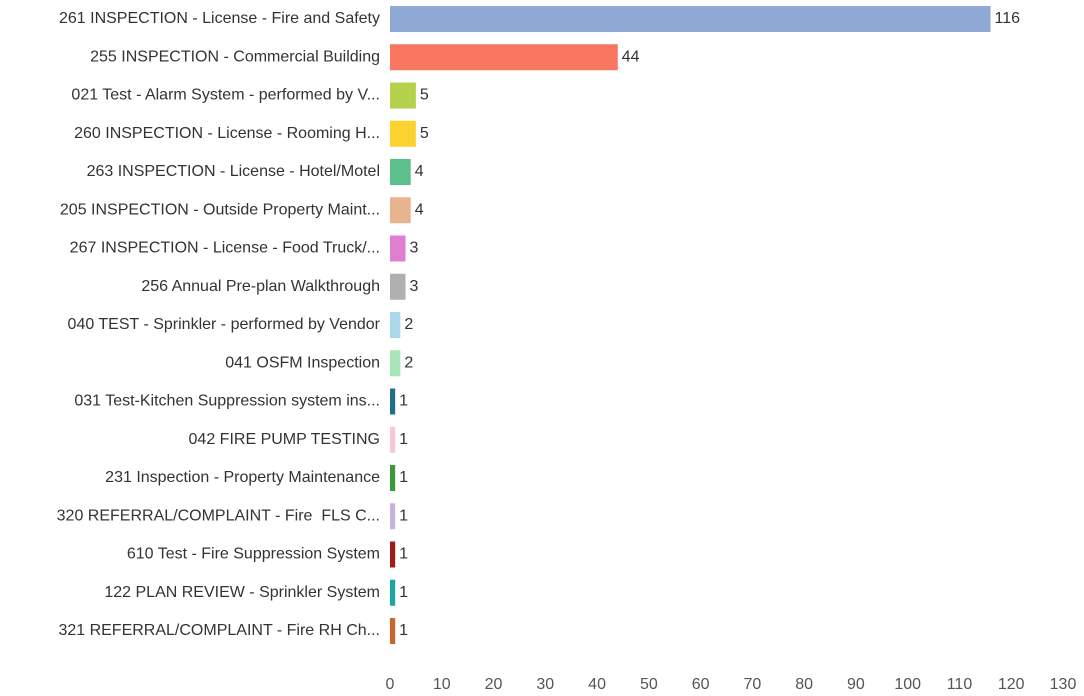 This screenshot has width=1084, height=696. What do you see at coordinates (494, 684) in the screenshot?
I see `x-tick-label: 20` at bounding box center [494, 684].